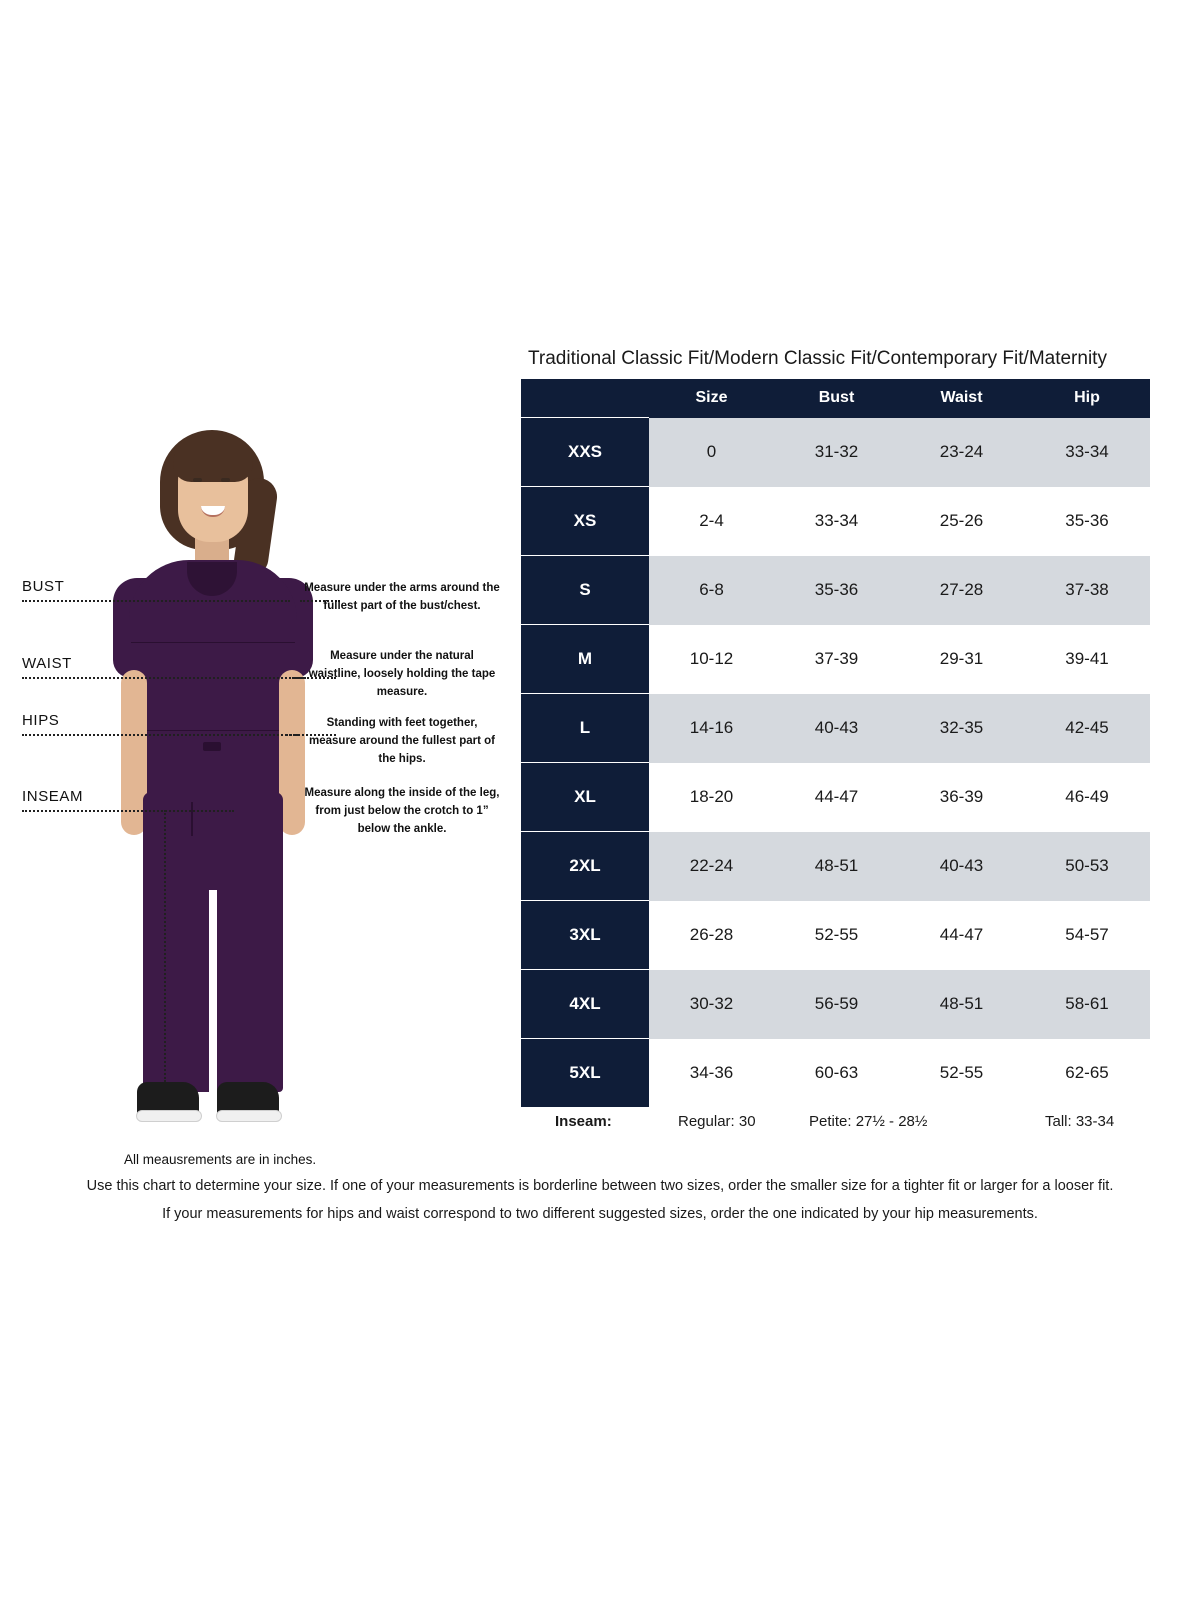  What do you see at coordinates (961, 1073) in the screenshot?
I see `cell-waist: 52-55` at bounding box center [961, 1073].